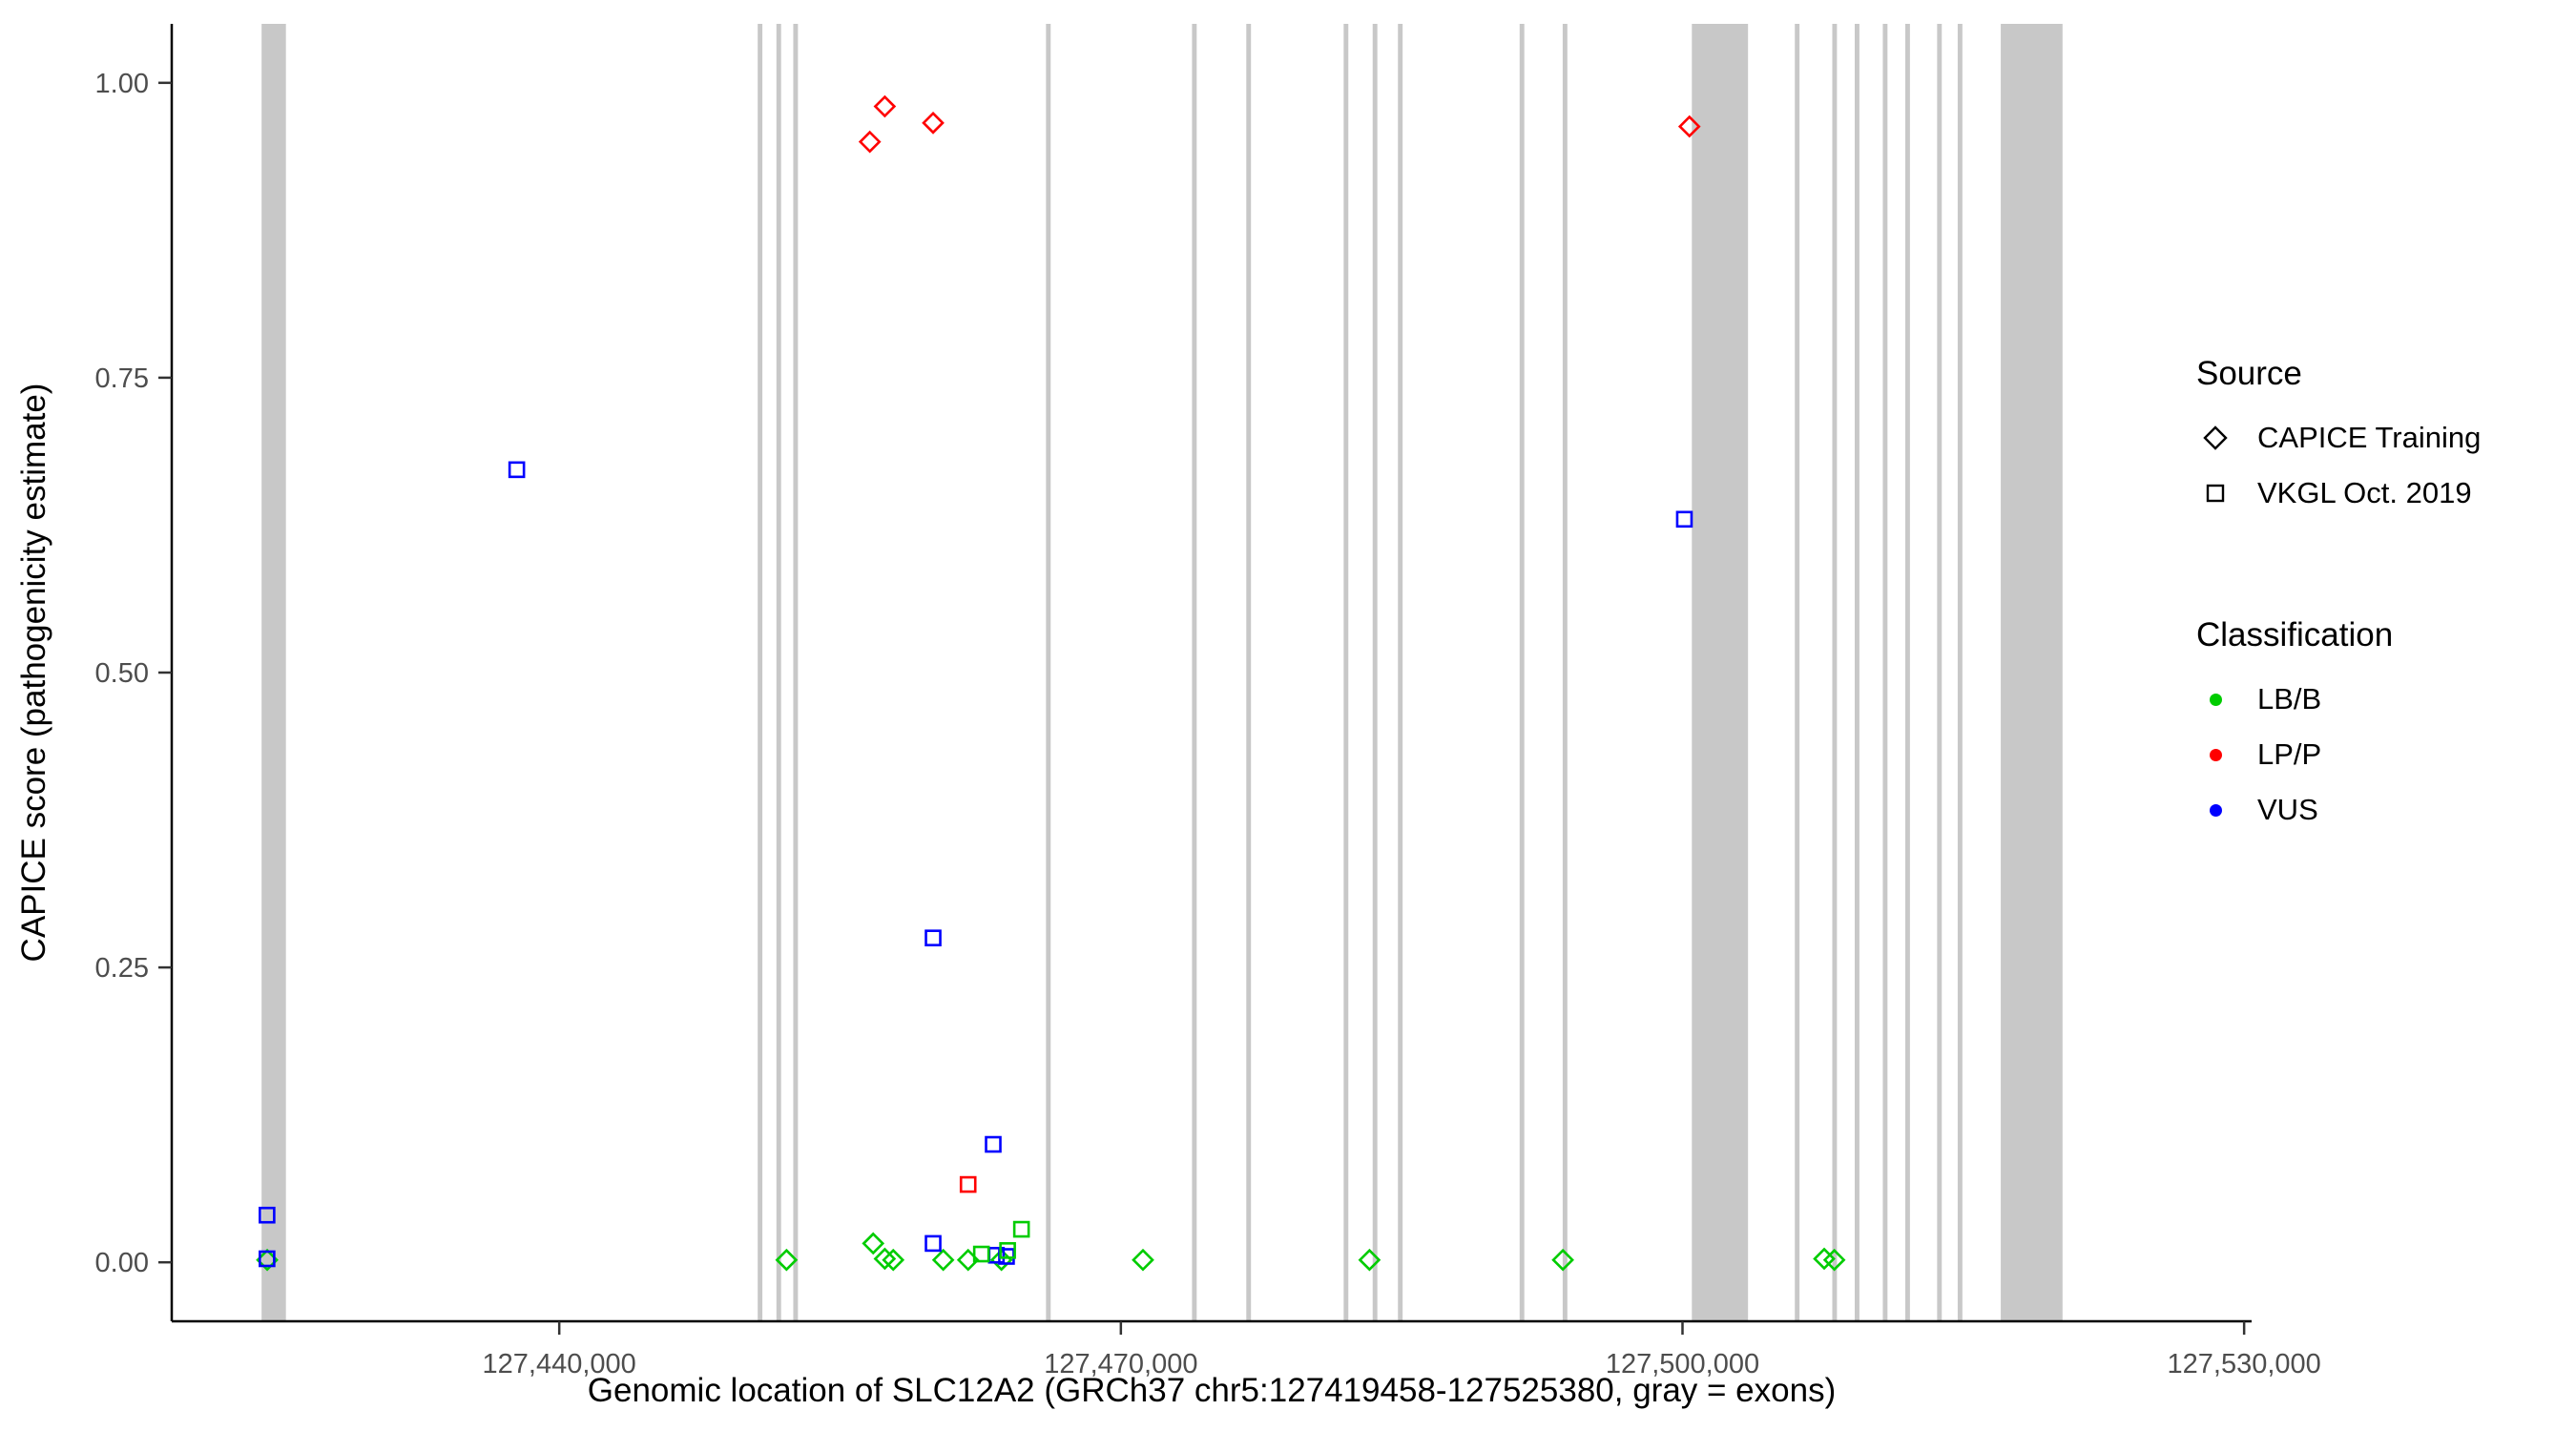 The image size is (2576, 1431). I want to click on y-axis-title: CAPICE score (pathogenicity estimate), so click(33, 673).